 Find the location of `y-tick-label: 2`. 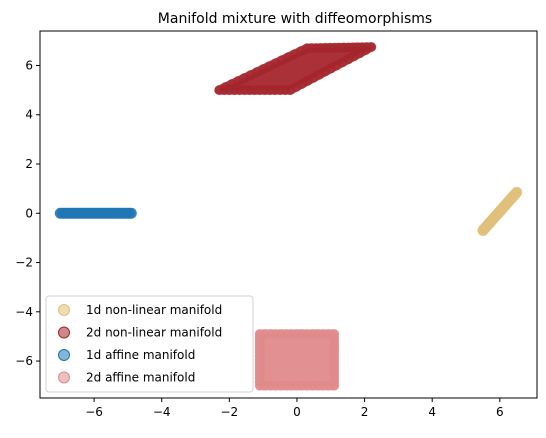

y-tick-label: 2 is located at coordinates (29, 164).